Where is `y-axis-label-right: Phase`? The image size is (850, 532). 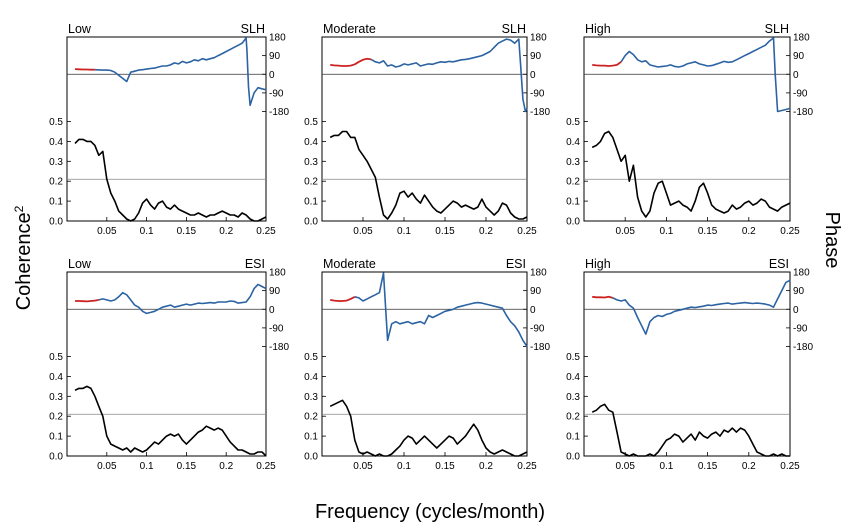
y-axis-label-right: Phase is located at coordinates (832, 240).